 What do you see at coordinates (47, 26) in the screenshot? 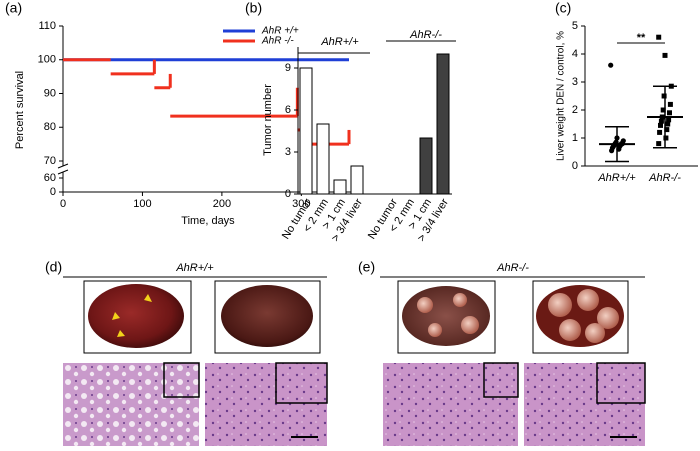
I see `y-tick-label: 110` at bounding box center [47, 26].